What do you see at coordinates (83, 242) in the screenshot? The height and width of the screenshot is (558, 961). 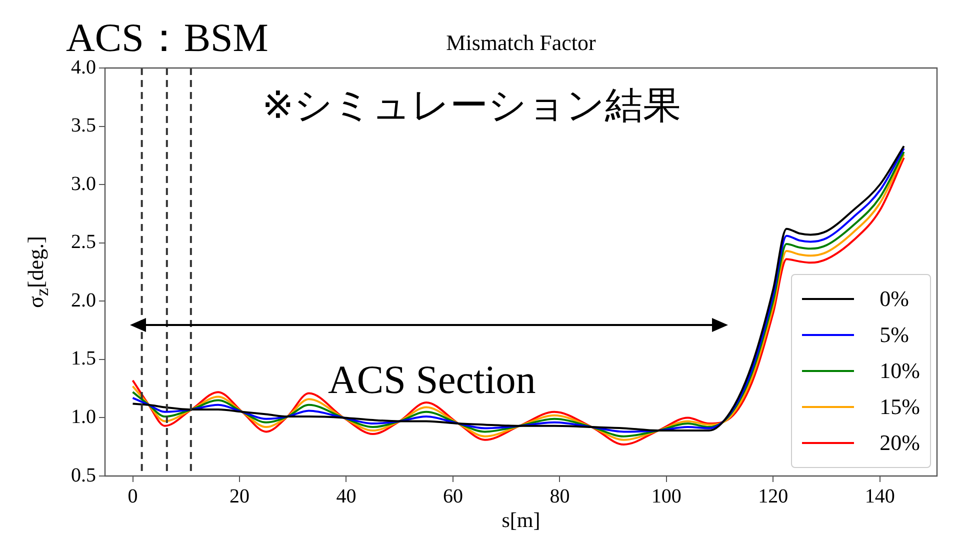 I see `y-tick-label: 2.5` at bounding box center [83, 242].